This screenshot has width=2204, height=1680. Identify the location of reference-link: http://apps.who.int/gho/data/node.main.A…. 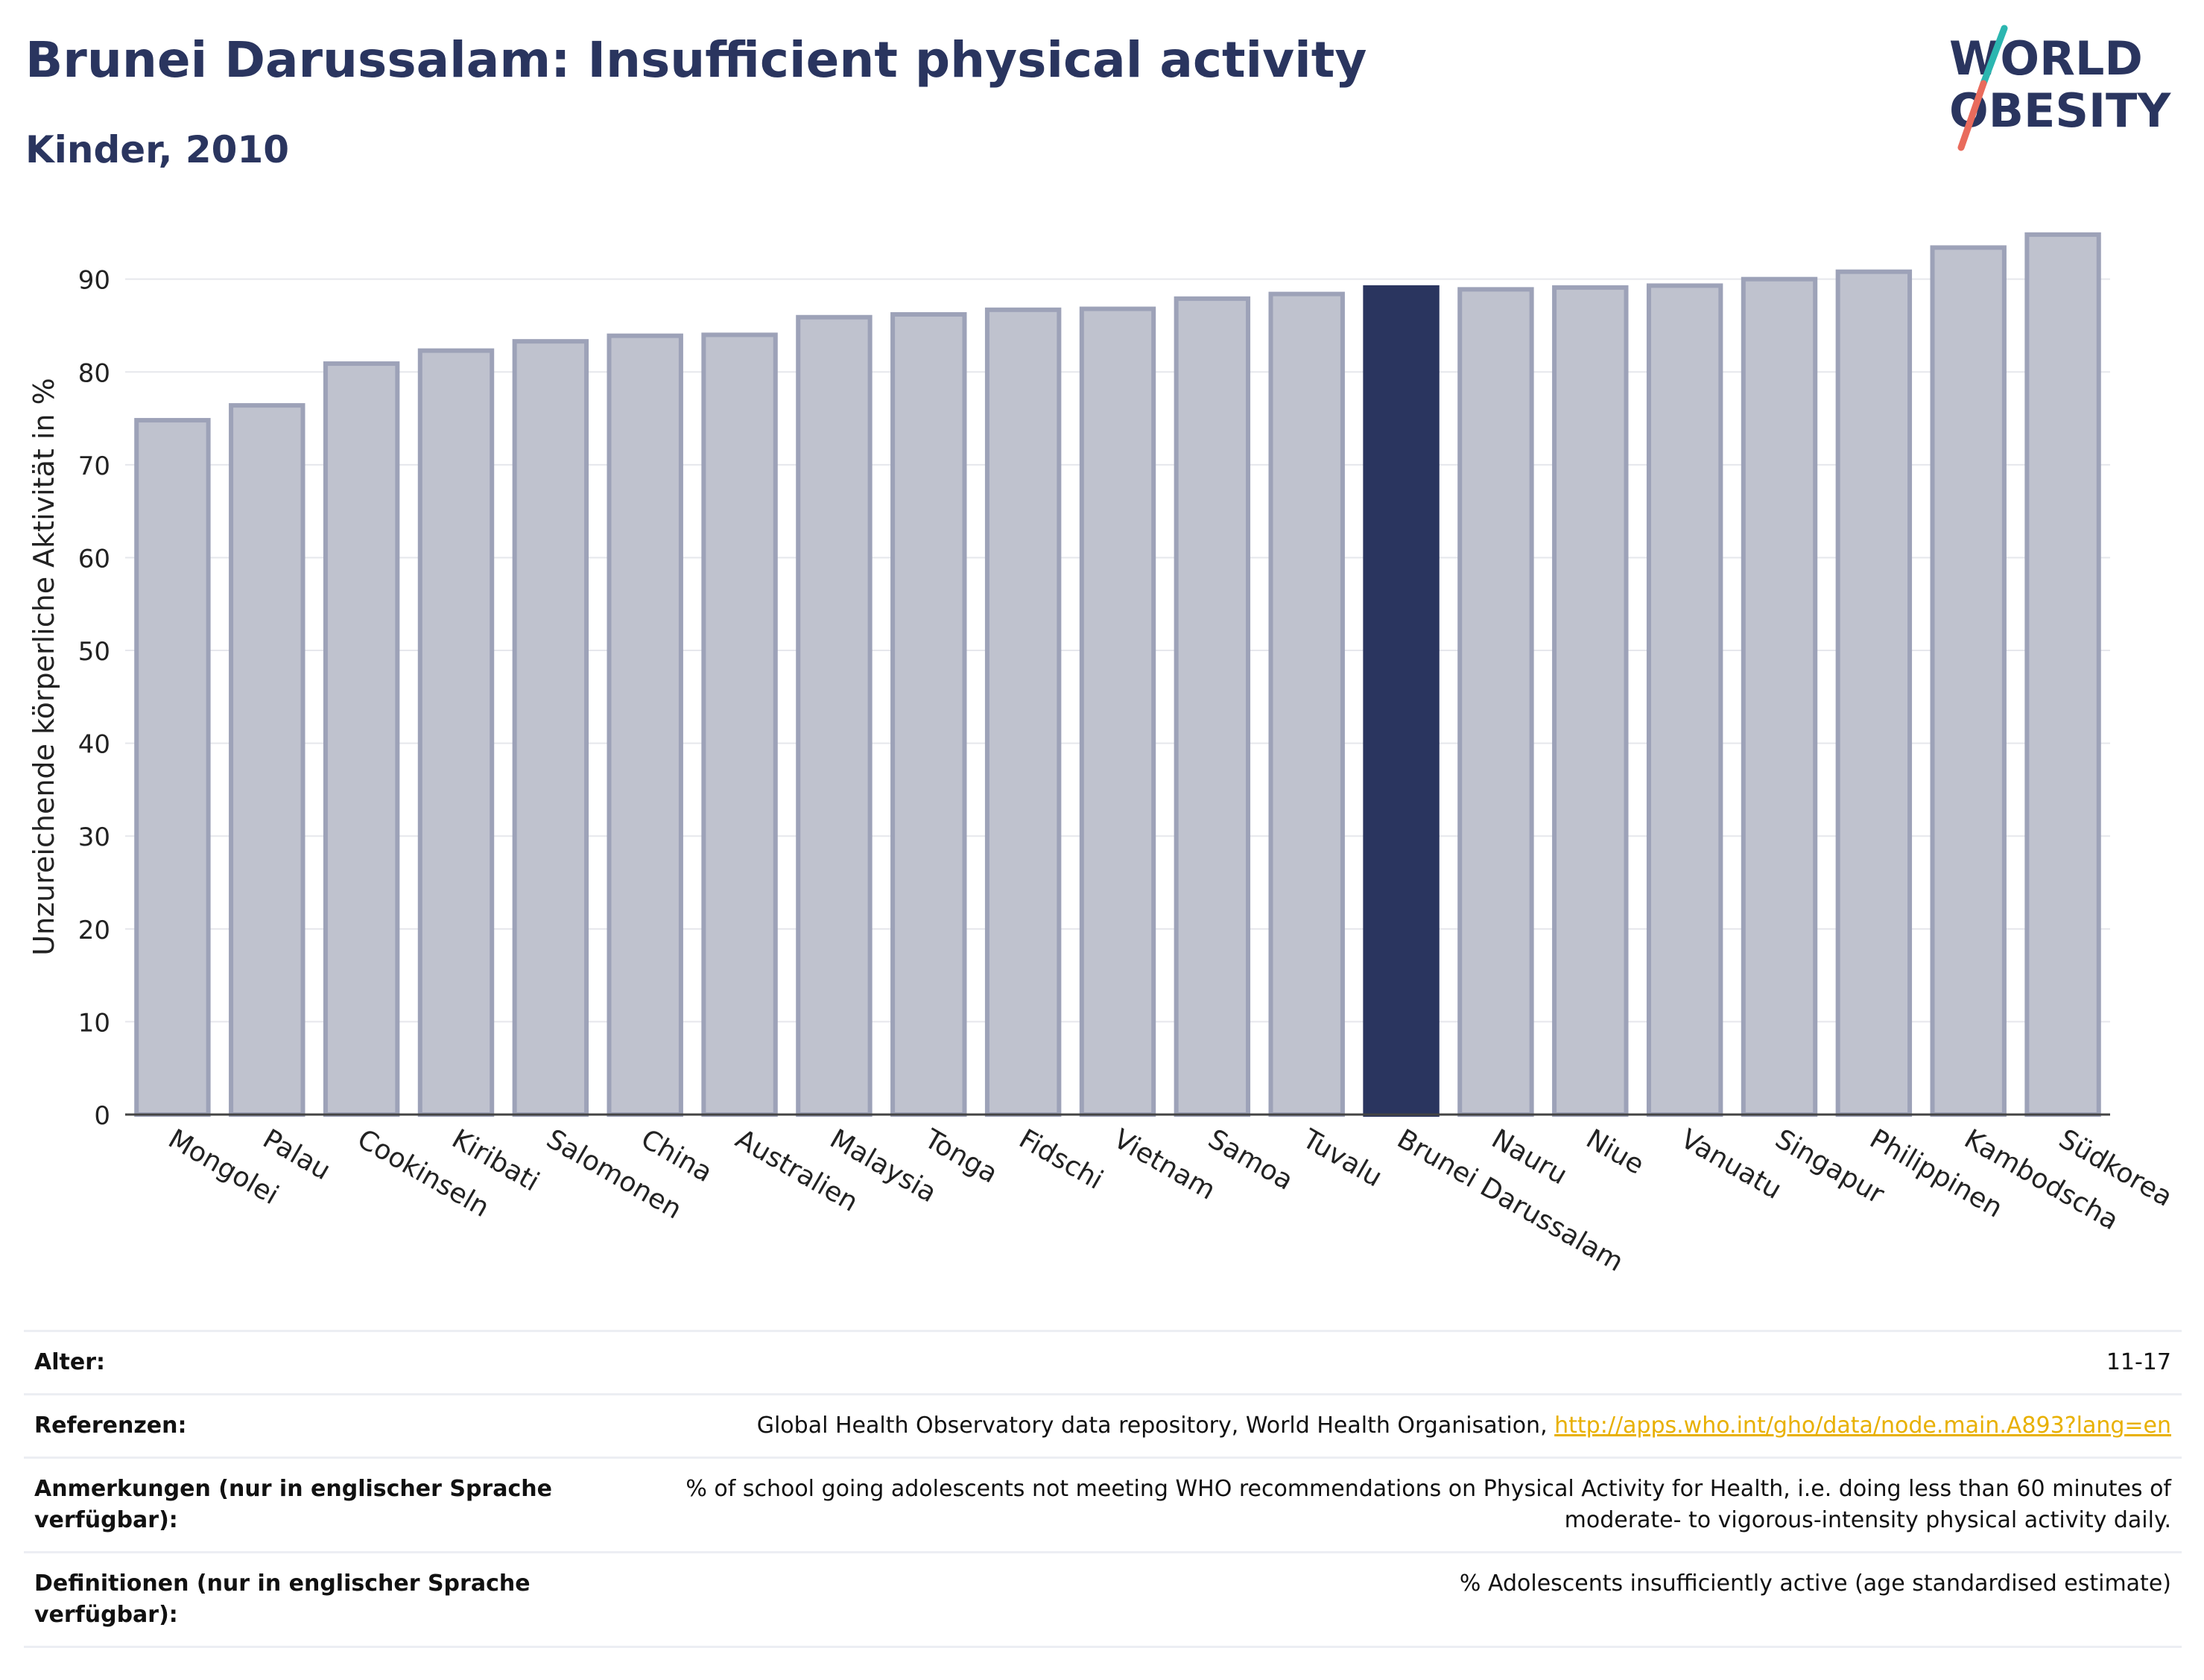
(1862, 1426).